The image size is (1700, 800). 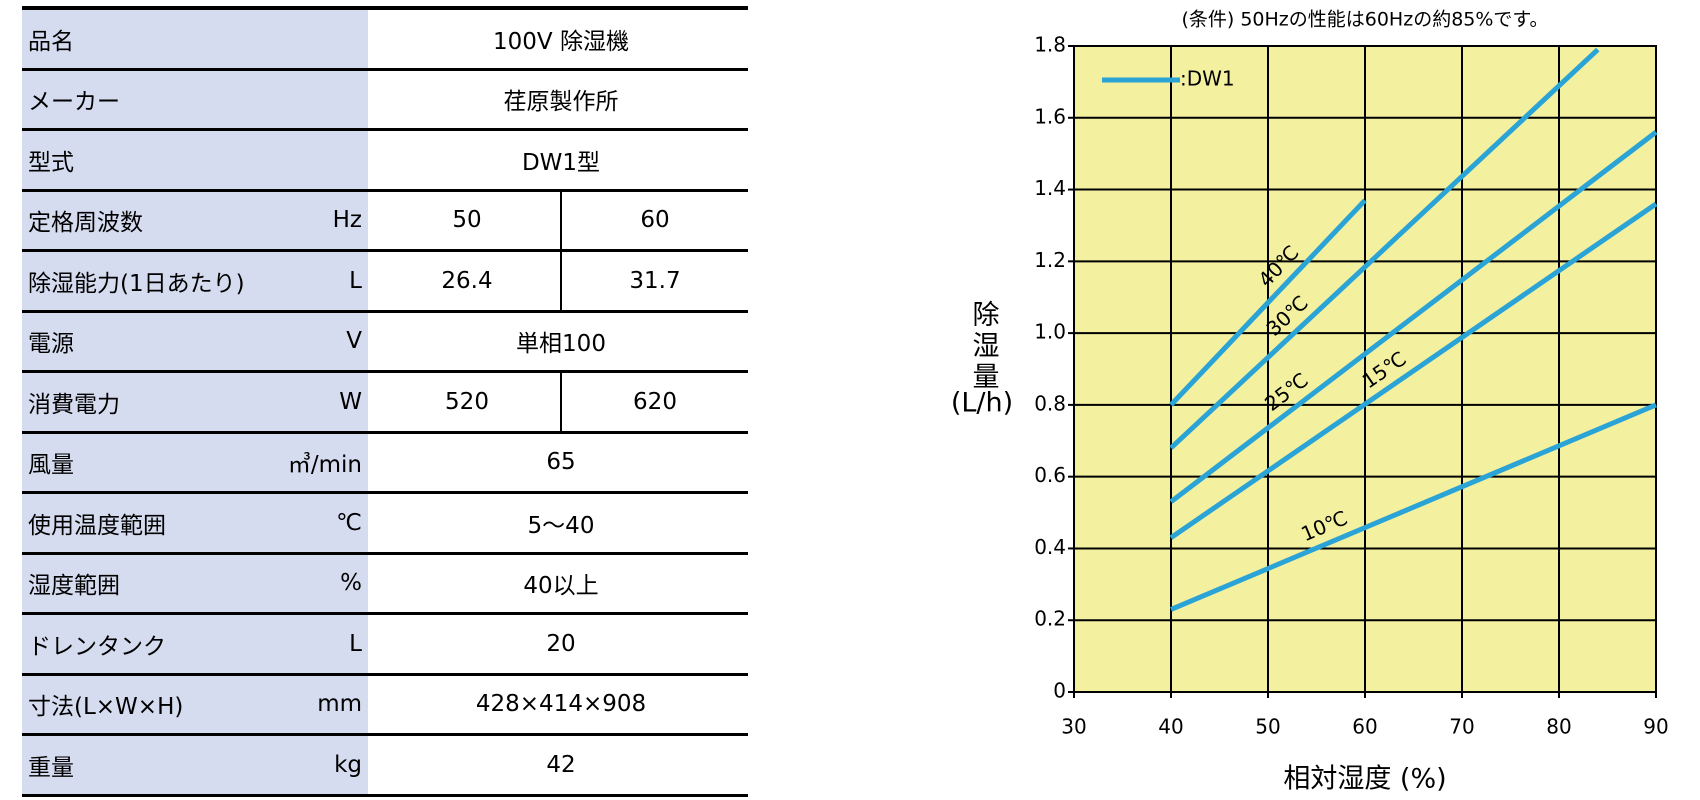 What do you see at coordinates (324, 465) in the screenshot?
I see `row-unit: ㎥/min` at bounding box center [324, 465].